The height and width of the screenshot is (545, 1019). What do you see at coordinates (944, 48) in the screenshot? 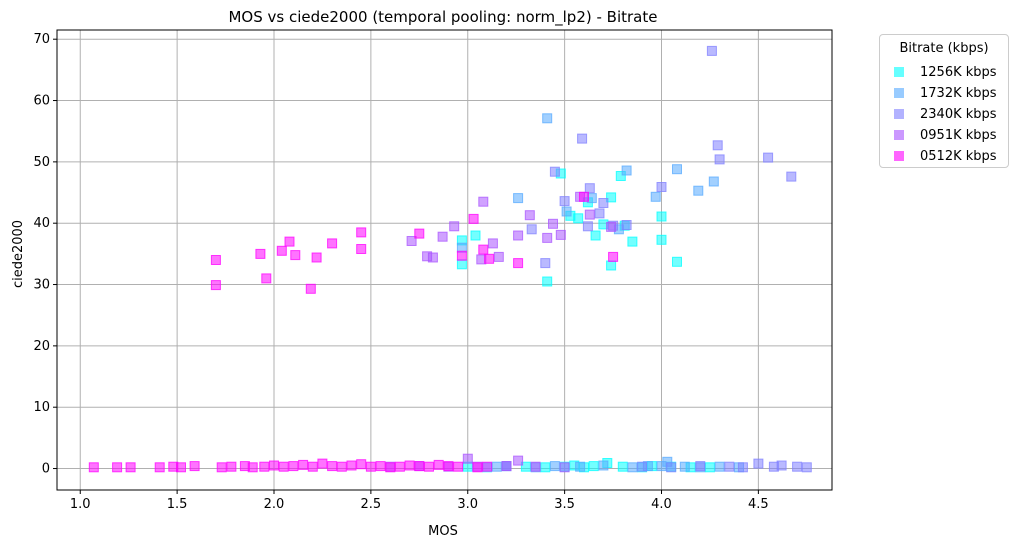
I see `legend-title: Bitrate (kbps)` at bounding box center [944, 48].